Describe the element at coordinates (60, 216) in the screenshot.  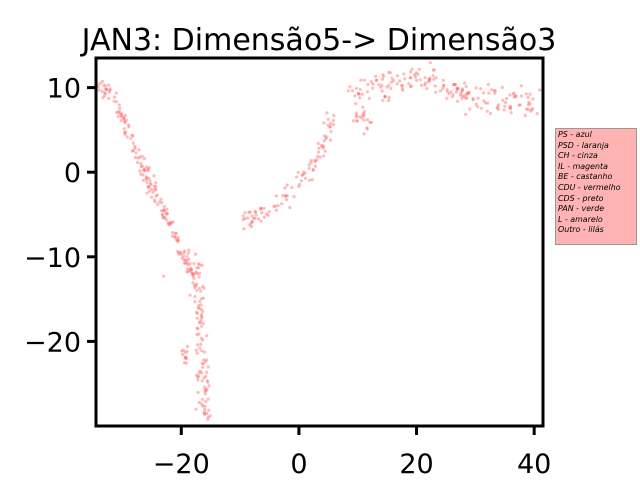
I see `y-axis: −20 −10 0 10` at that location.